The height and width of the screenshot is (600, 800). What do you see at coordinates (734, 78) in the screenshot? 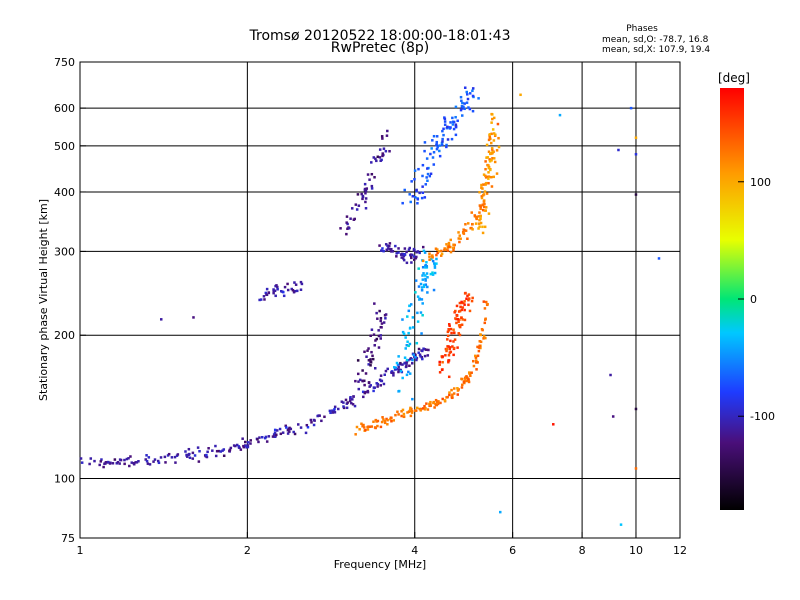
I see `colorbar-label: [deg]` at bounding box center [734, 78].